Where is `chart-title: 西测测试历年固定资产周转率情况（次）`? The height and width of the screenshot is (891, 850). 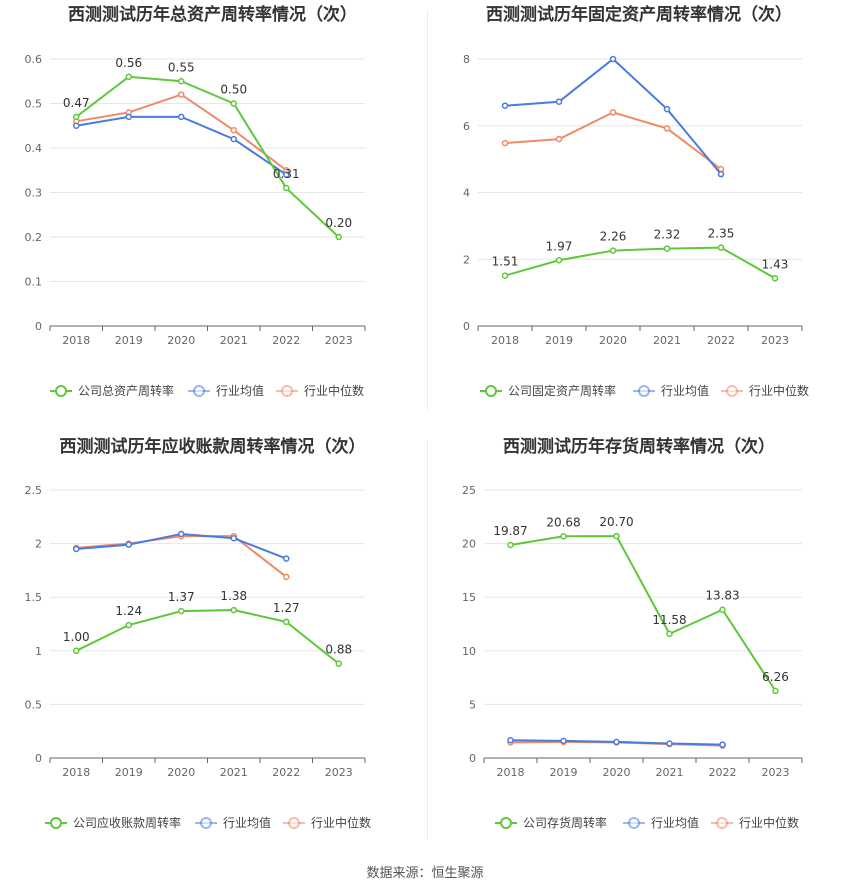
chart-title: 西测测试历年固定资产周转率情况（次） is located at coordinates (639, 14).